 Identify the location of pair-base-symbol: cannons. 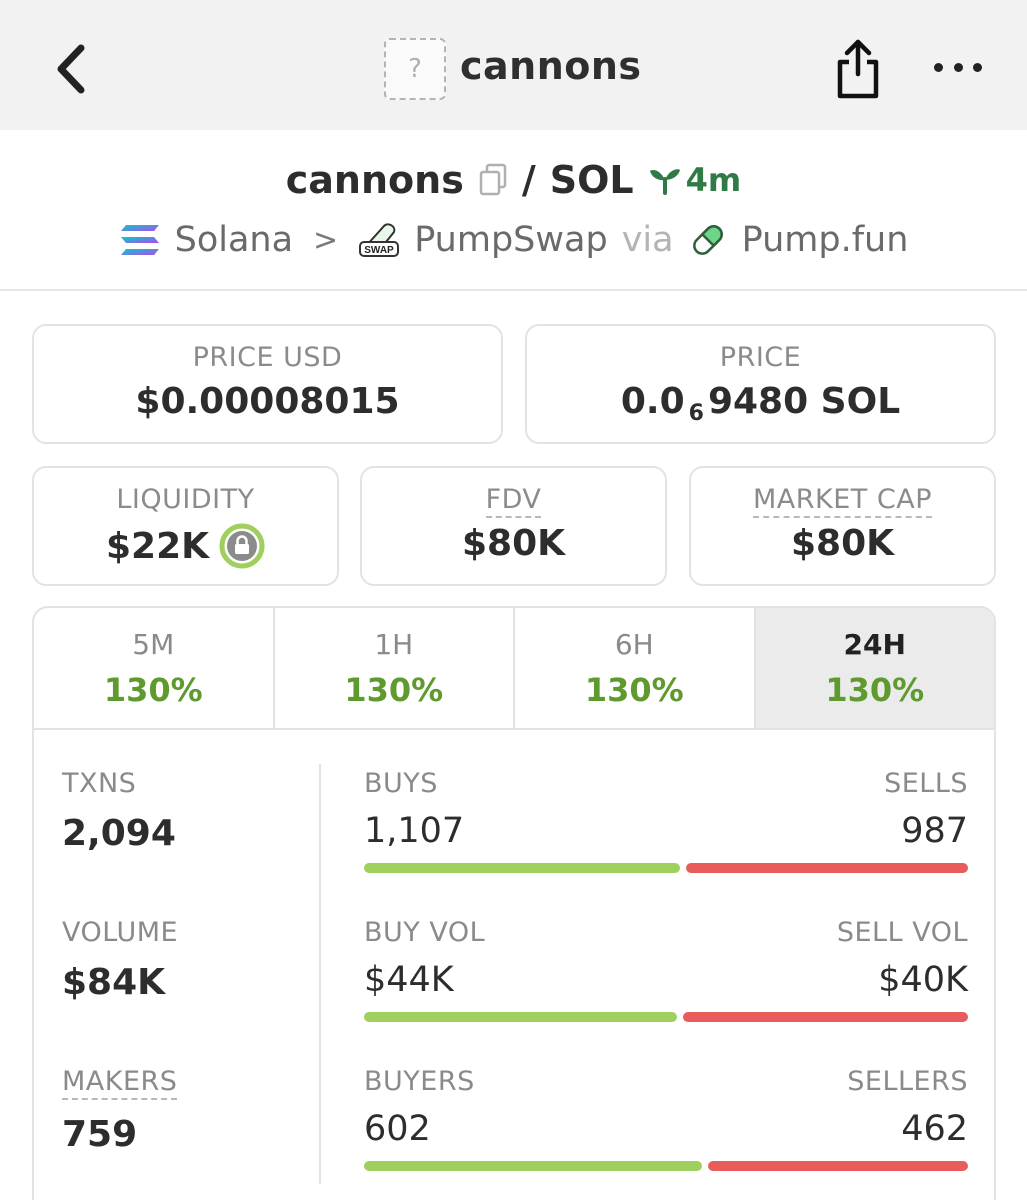
(374, 180).